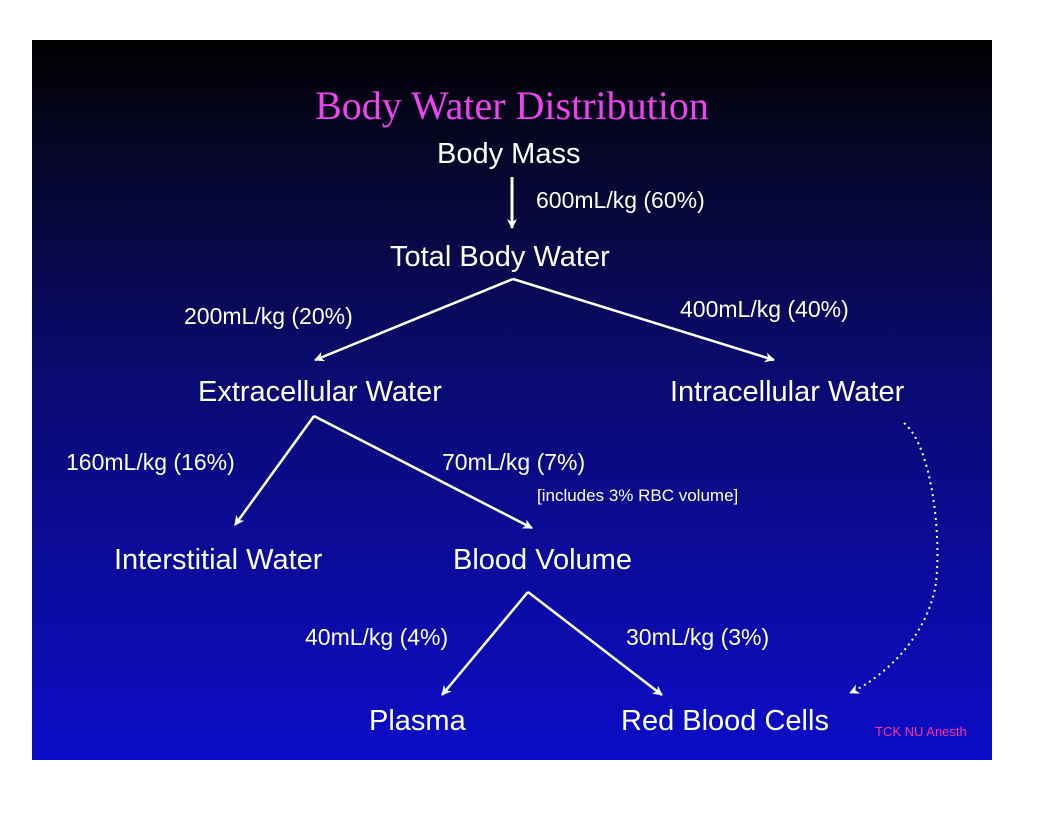 The width and height of the screenshot is (1056, 816). What do you see at coordinates (921, 731) in the screenshot?
I see `credit-text: TCK NU Anesth` at bounding box center [921, 731].